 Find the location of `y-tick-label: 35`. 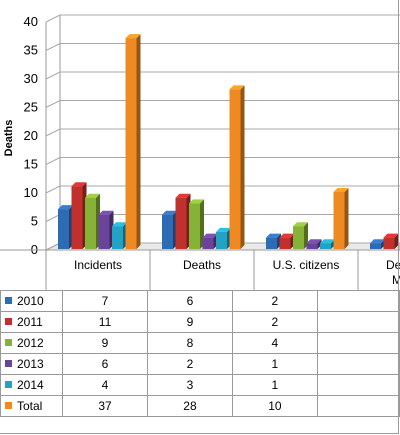

y-tick-label: 35 is located at coordinates (31, 50).